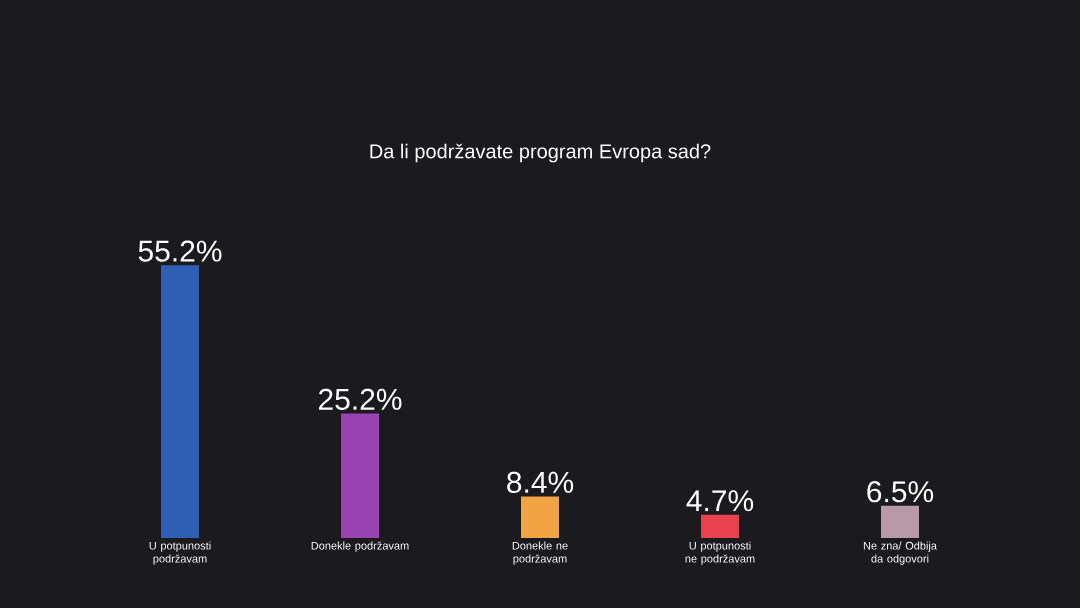 The width and height of the screenshot is (1080, 608). What do you see at coordinates (360, 546) in the screenshot?
I see `x-tick-label: Donekle podržavam` at bounding box center [360, 546].